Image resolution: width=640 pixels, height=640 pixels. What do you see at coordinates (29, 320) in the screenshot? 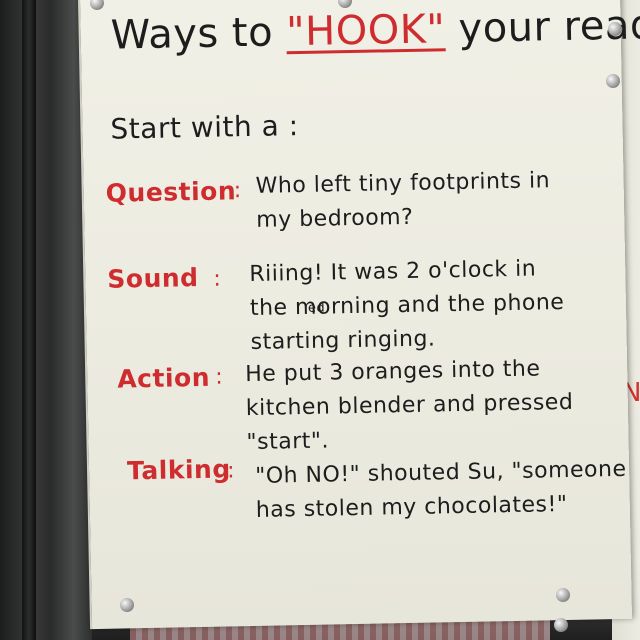
I see `frame-strip` at bounding box center [29, 320].